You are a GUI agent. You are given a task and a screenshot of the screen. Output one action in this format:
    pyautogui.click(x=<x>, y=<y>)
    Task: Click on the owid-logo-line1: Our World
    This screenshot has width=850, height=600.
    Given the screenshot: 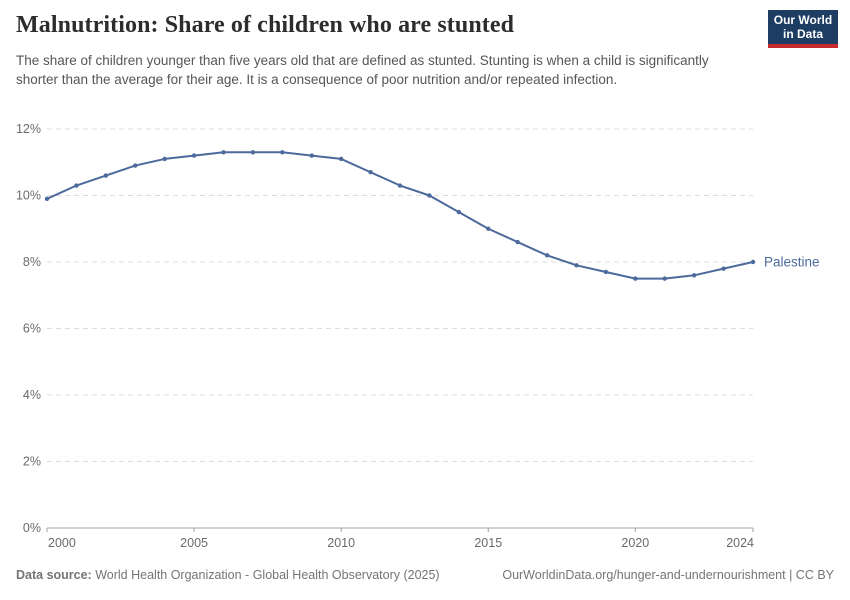 What is the action you would take?
    pyautogui.click(x=803, y=20)
    